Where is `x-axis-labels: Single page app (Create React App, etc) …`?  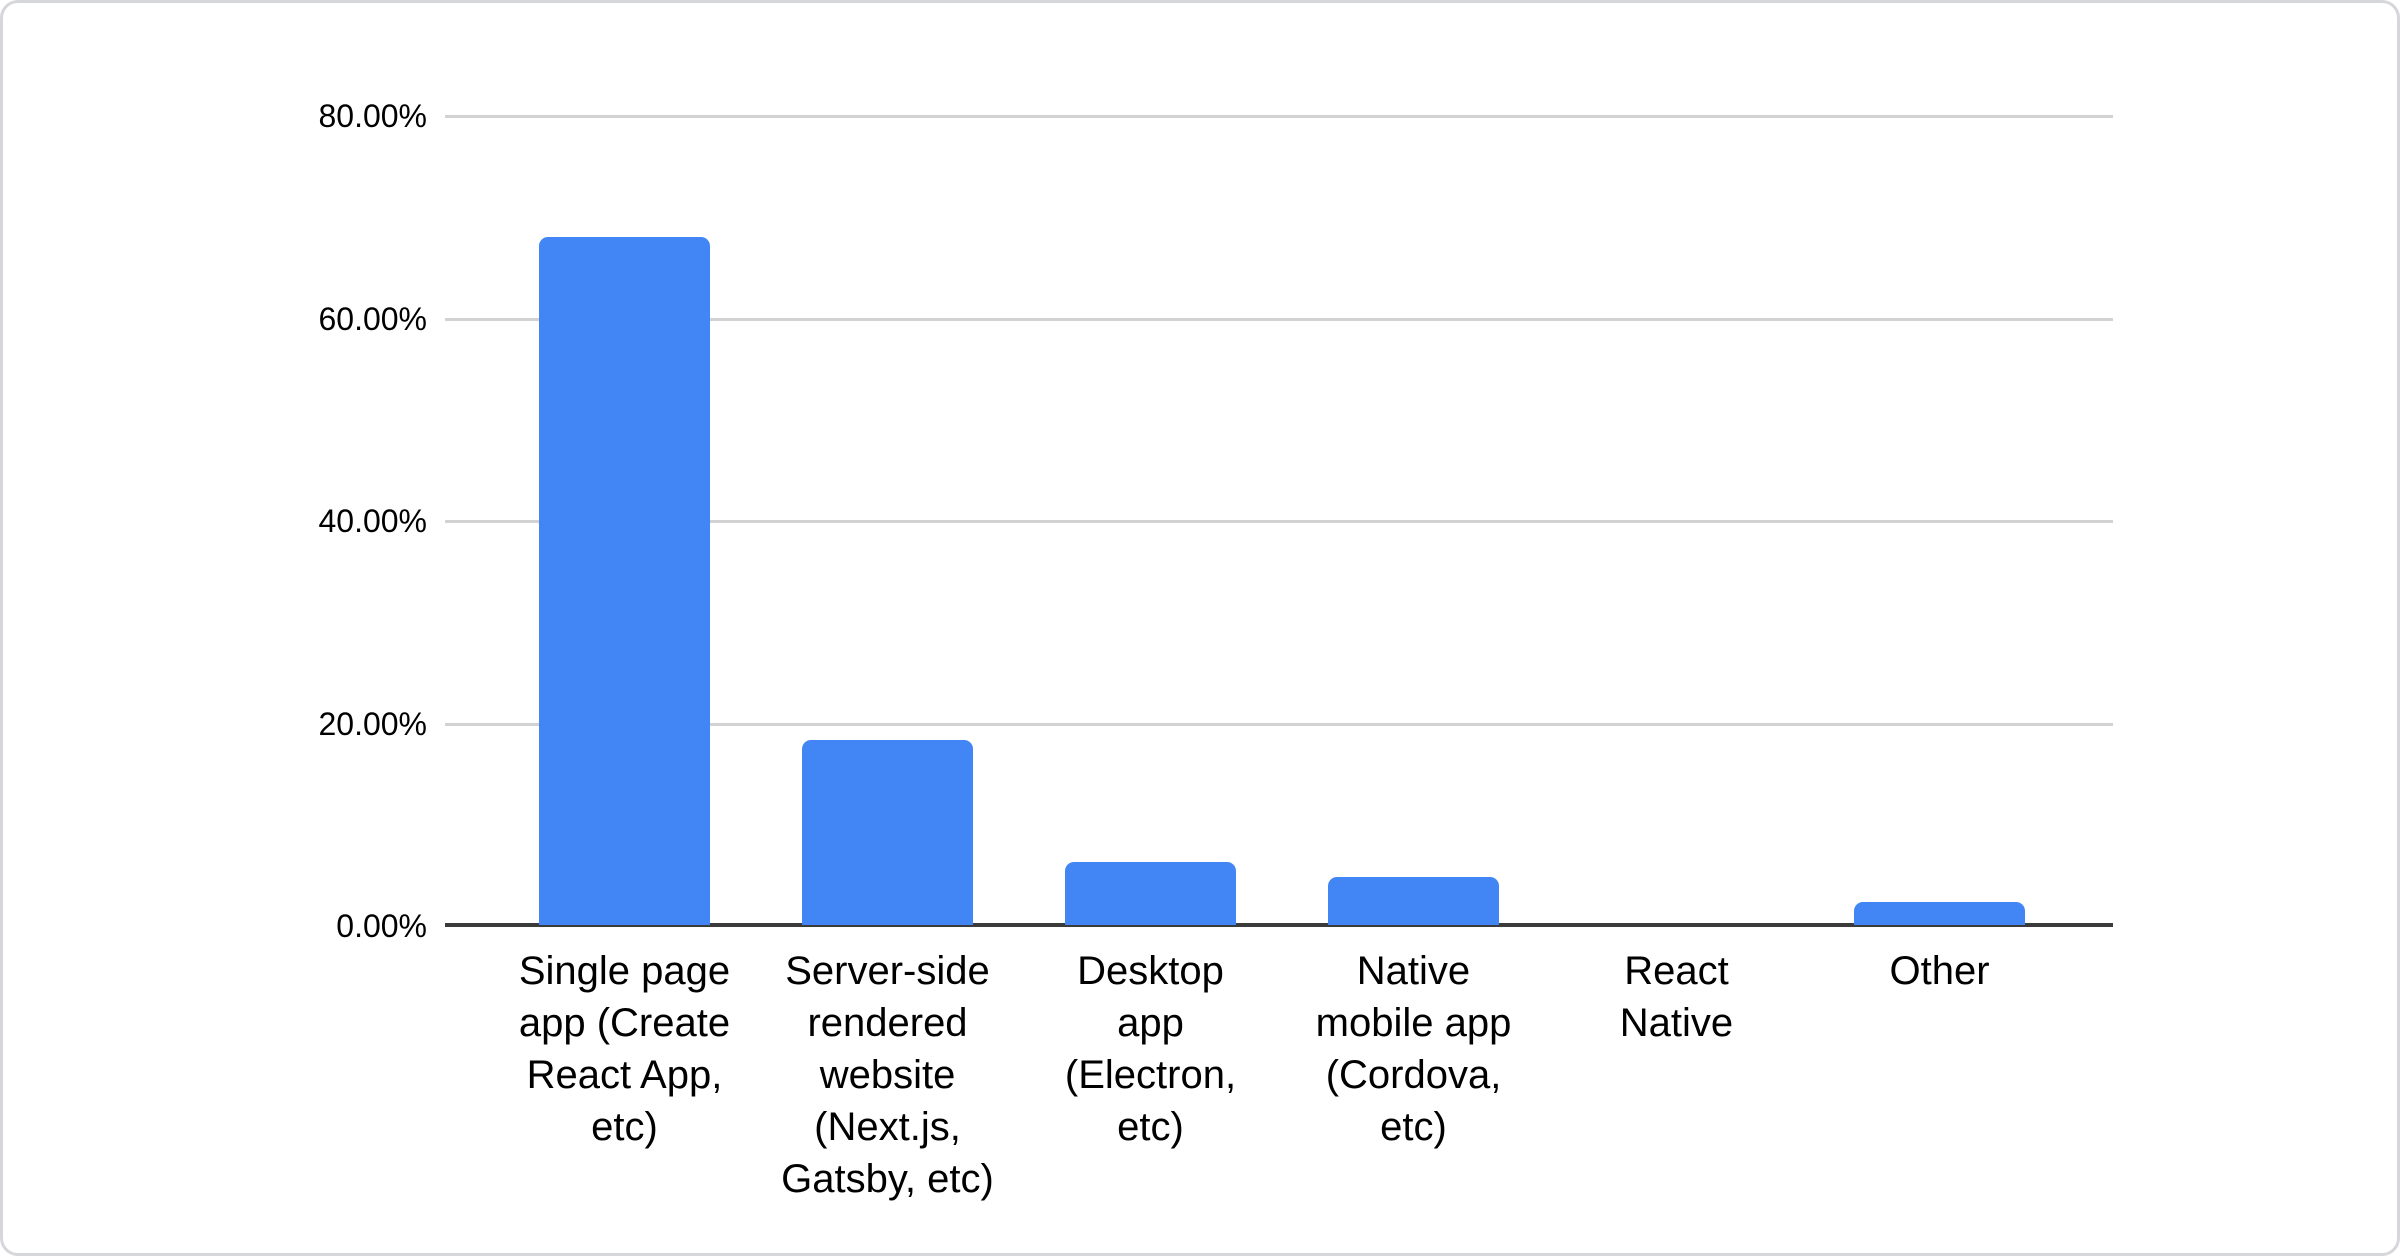 x-axis-labels: Single page app (Create React App, etc) … is located at coordinates (1282, 1075).